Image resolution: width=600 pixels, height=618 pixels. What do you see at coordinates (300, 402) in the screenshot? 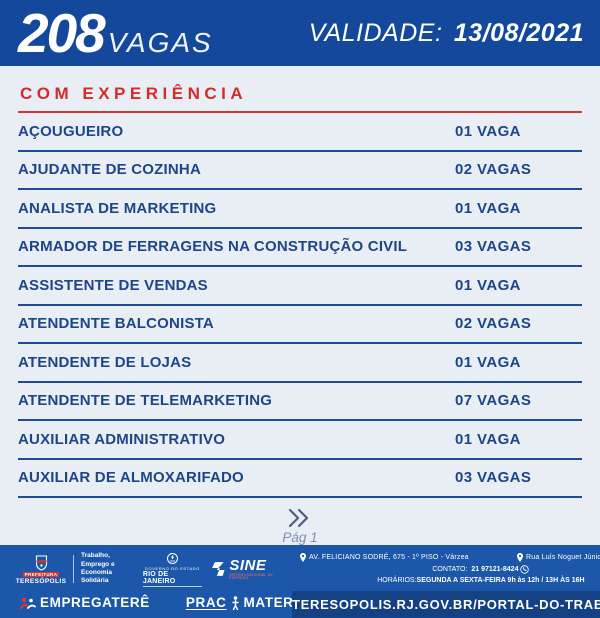
I see `job-row: ATENDENTE DE TELEMARKETING 07 VAGAS` at bounding box center [300, 402].